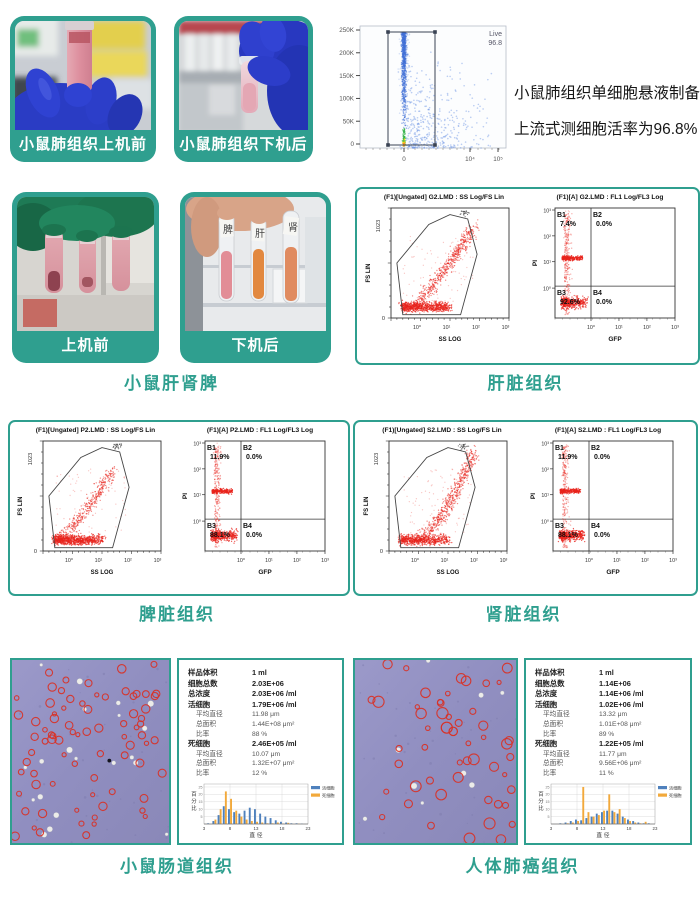 The height and width of the screenshot is (900, 700). What do you see at coordinates (592, 764) in the screenshot?
I see `stat-row: 总面积 9.56E+06 μm²` at bounding box center [592, 764].